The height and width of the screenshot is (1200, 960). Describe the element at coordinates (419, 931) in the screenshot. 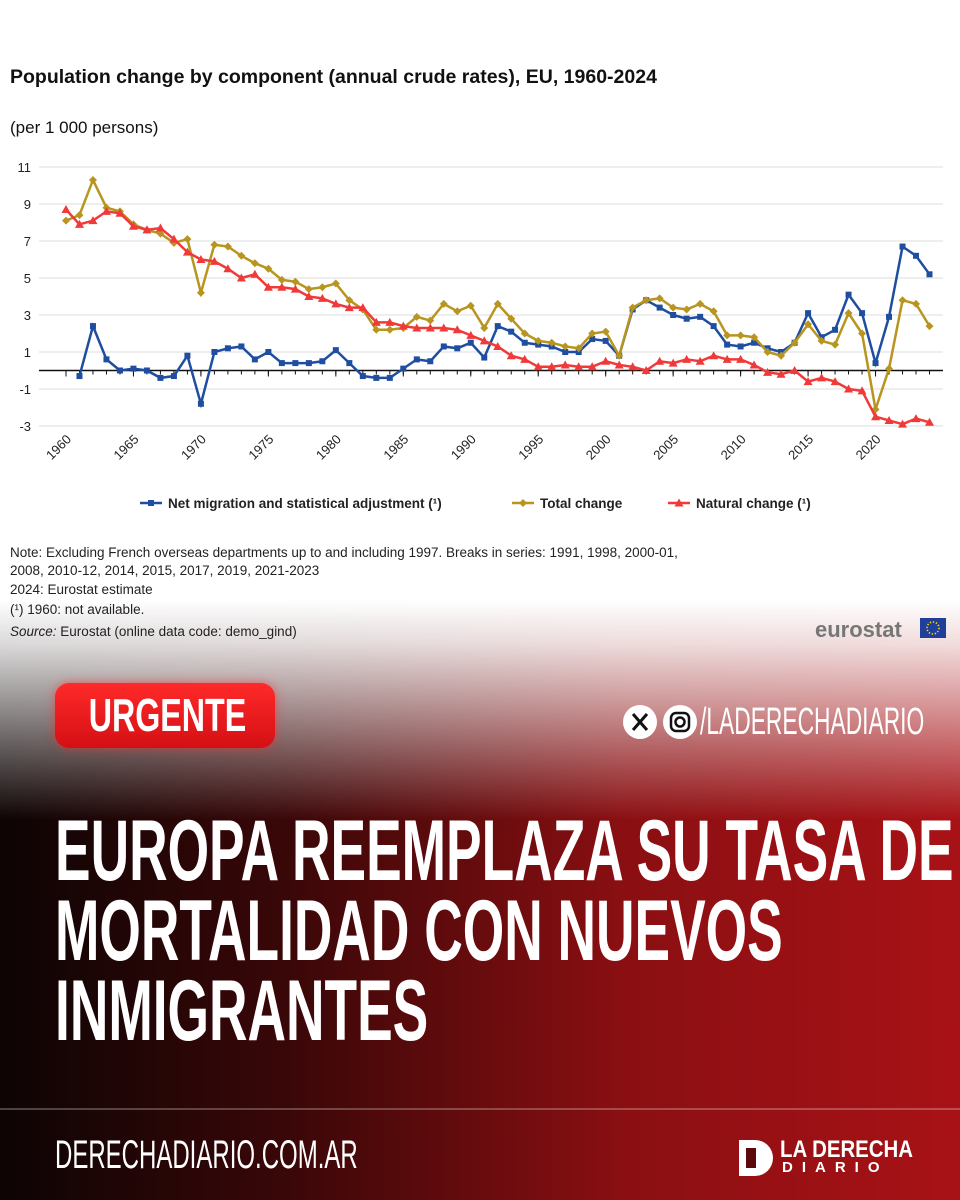

I see `headline-line: MORTALIDAD CON NUEVOS` at that location.